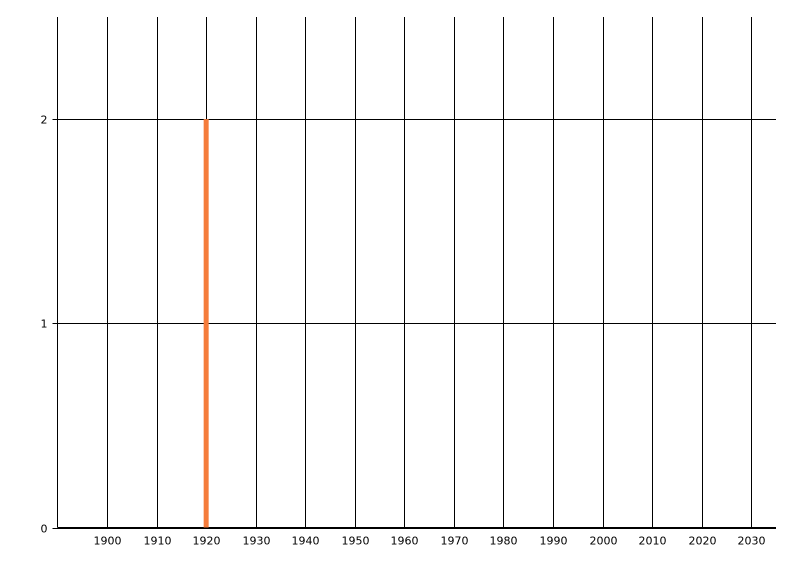 The width and height of the screenshot is (800, 580). Describe the element at coordinates (108, 541) in the screenshot. I see `x-tick-label: 1900` at that location.